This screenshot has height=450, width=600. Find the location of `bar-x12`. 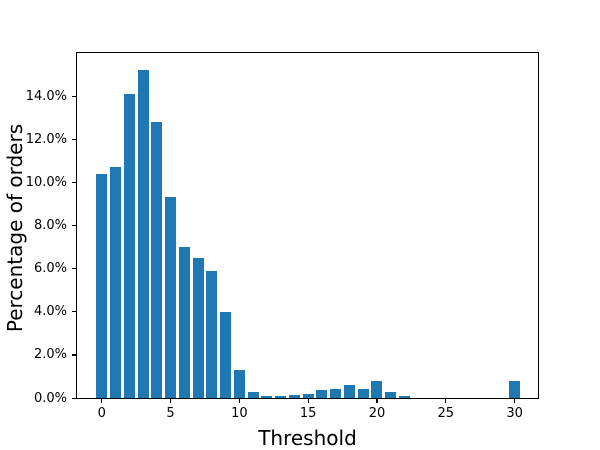

bar-x12 is located at coordinates (267, 396).